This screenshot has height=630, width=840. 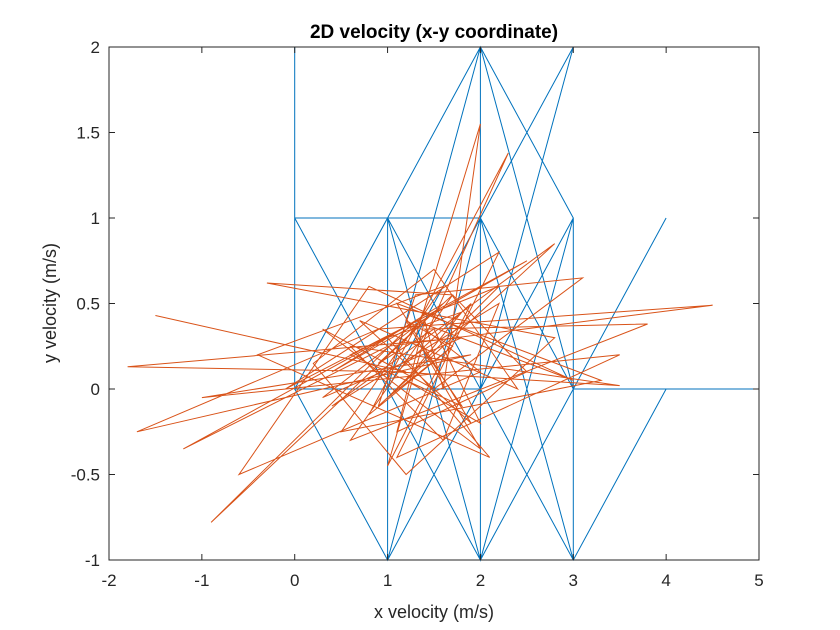 I want to click on x-tick-label: 0, so click(x=294, y=580).